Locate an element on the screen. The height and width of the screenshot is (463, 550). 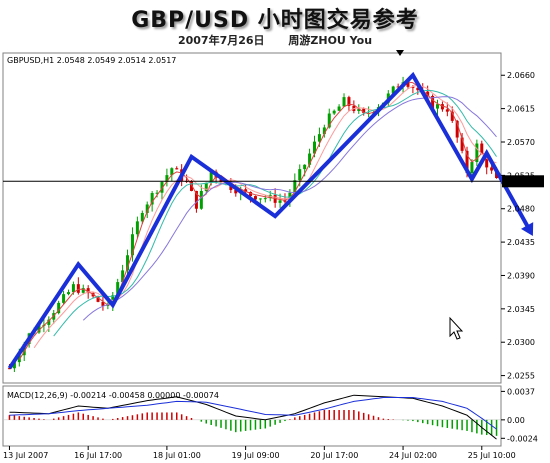
price-tick-label: 2.0570 is located at coordinates (521, 142).